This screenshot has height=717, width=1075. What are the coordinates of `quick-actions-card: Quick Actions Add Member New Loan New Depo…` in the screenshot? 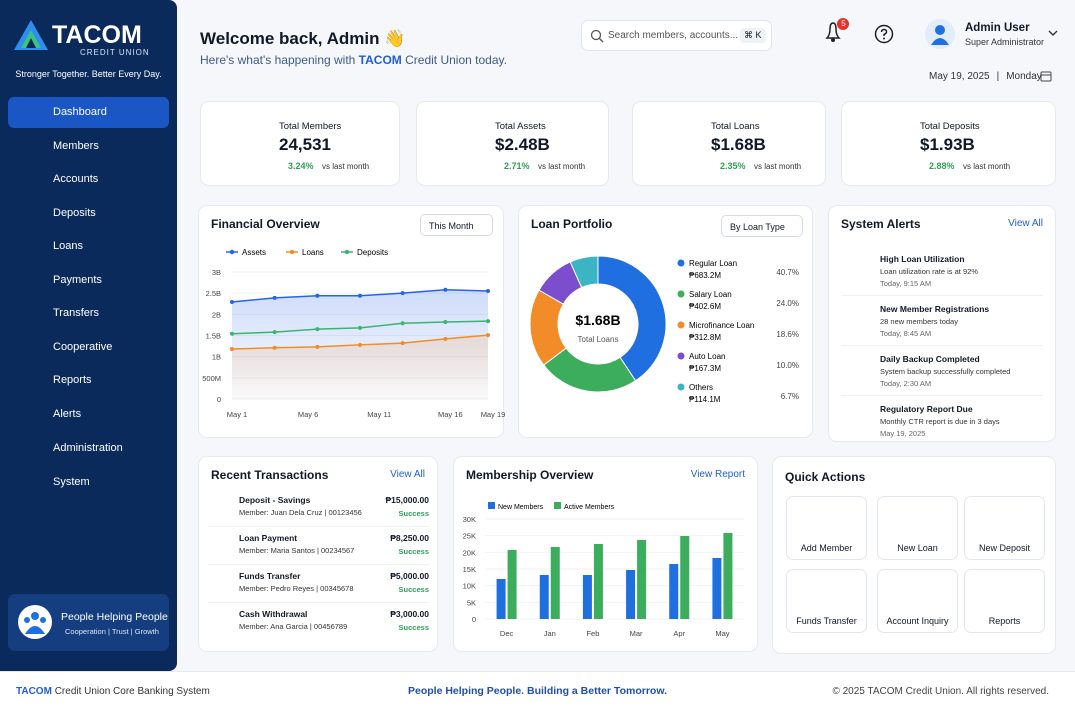 It's located at (914, 555).